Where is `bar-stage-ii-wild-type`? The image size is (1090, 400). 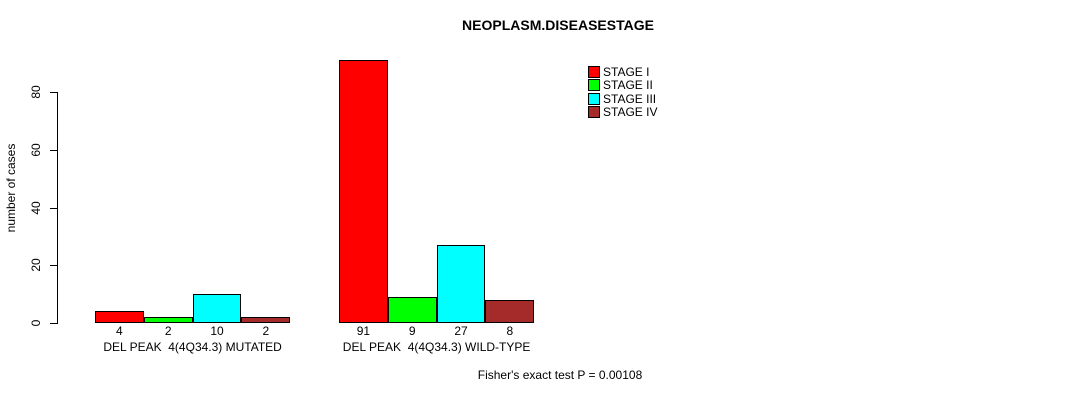
bar-stage-ii-wild-type is located at coordinates (412, 310).